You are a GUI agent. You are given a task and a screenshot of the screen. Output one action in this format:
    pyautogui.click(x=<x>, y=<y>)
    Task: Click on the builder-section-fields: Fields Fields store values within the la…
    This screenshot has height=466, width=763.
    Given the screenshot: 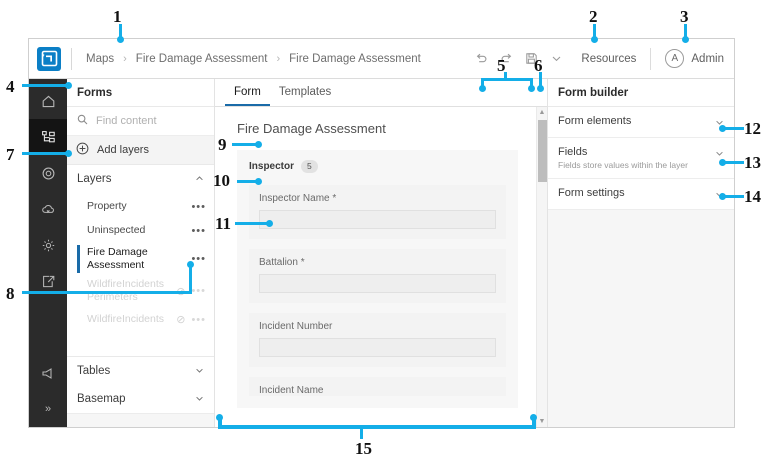 What is the action you would take?
    pyautogui.click(x=641, y=158)
    